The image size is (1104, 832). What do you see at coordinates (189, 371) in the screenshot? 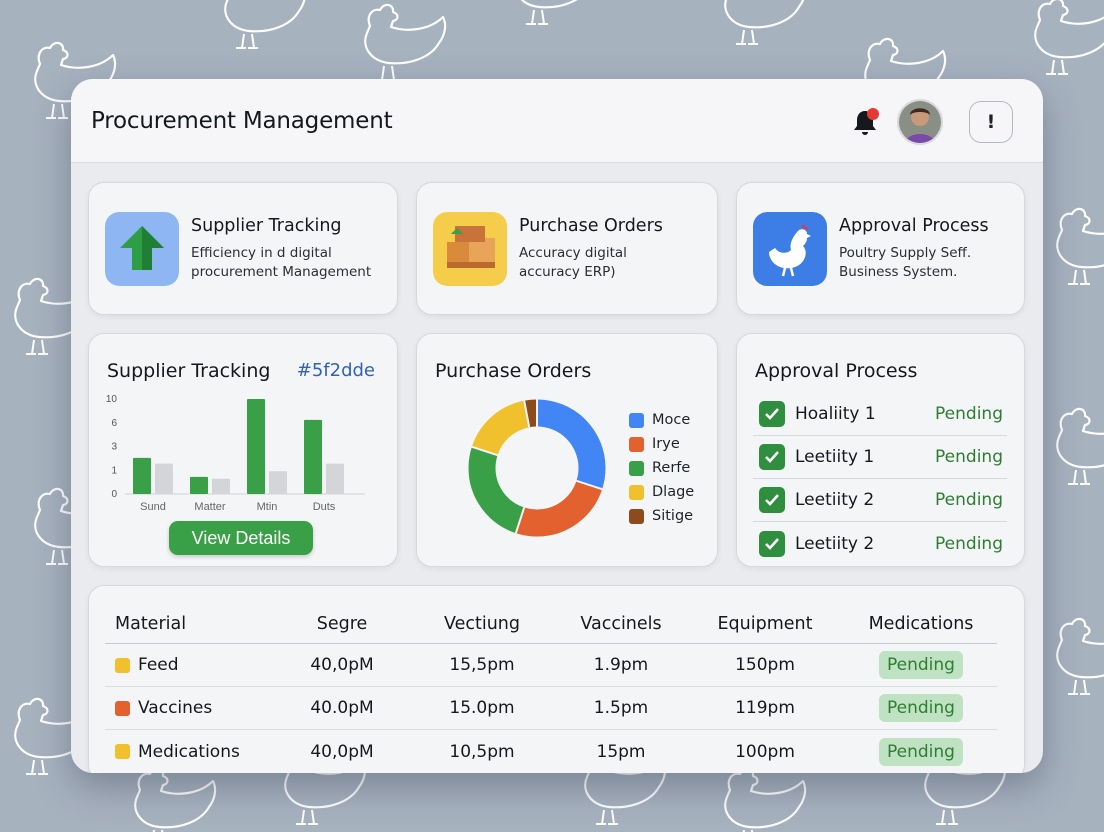
I see `panel-title: Supplier Tracking` at bounding box center [189, 371].